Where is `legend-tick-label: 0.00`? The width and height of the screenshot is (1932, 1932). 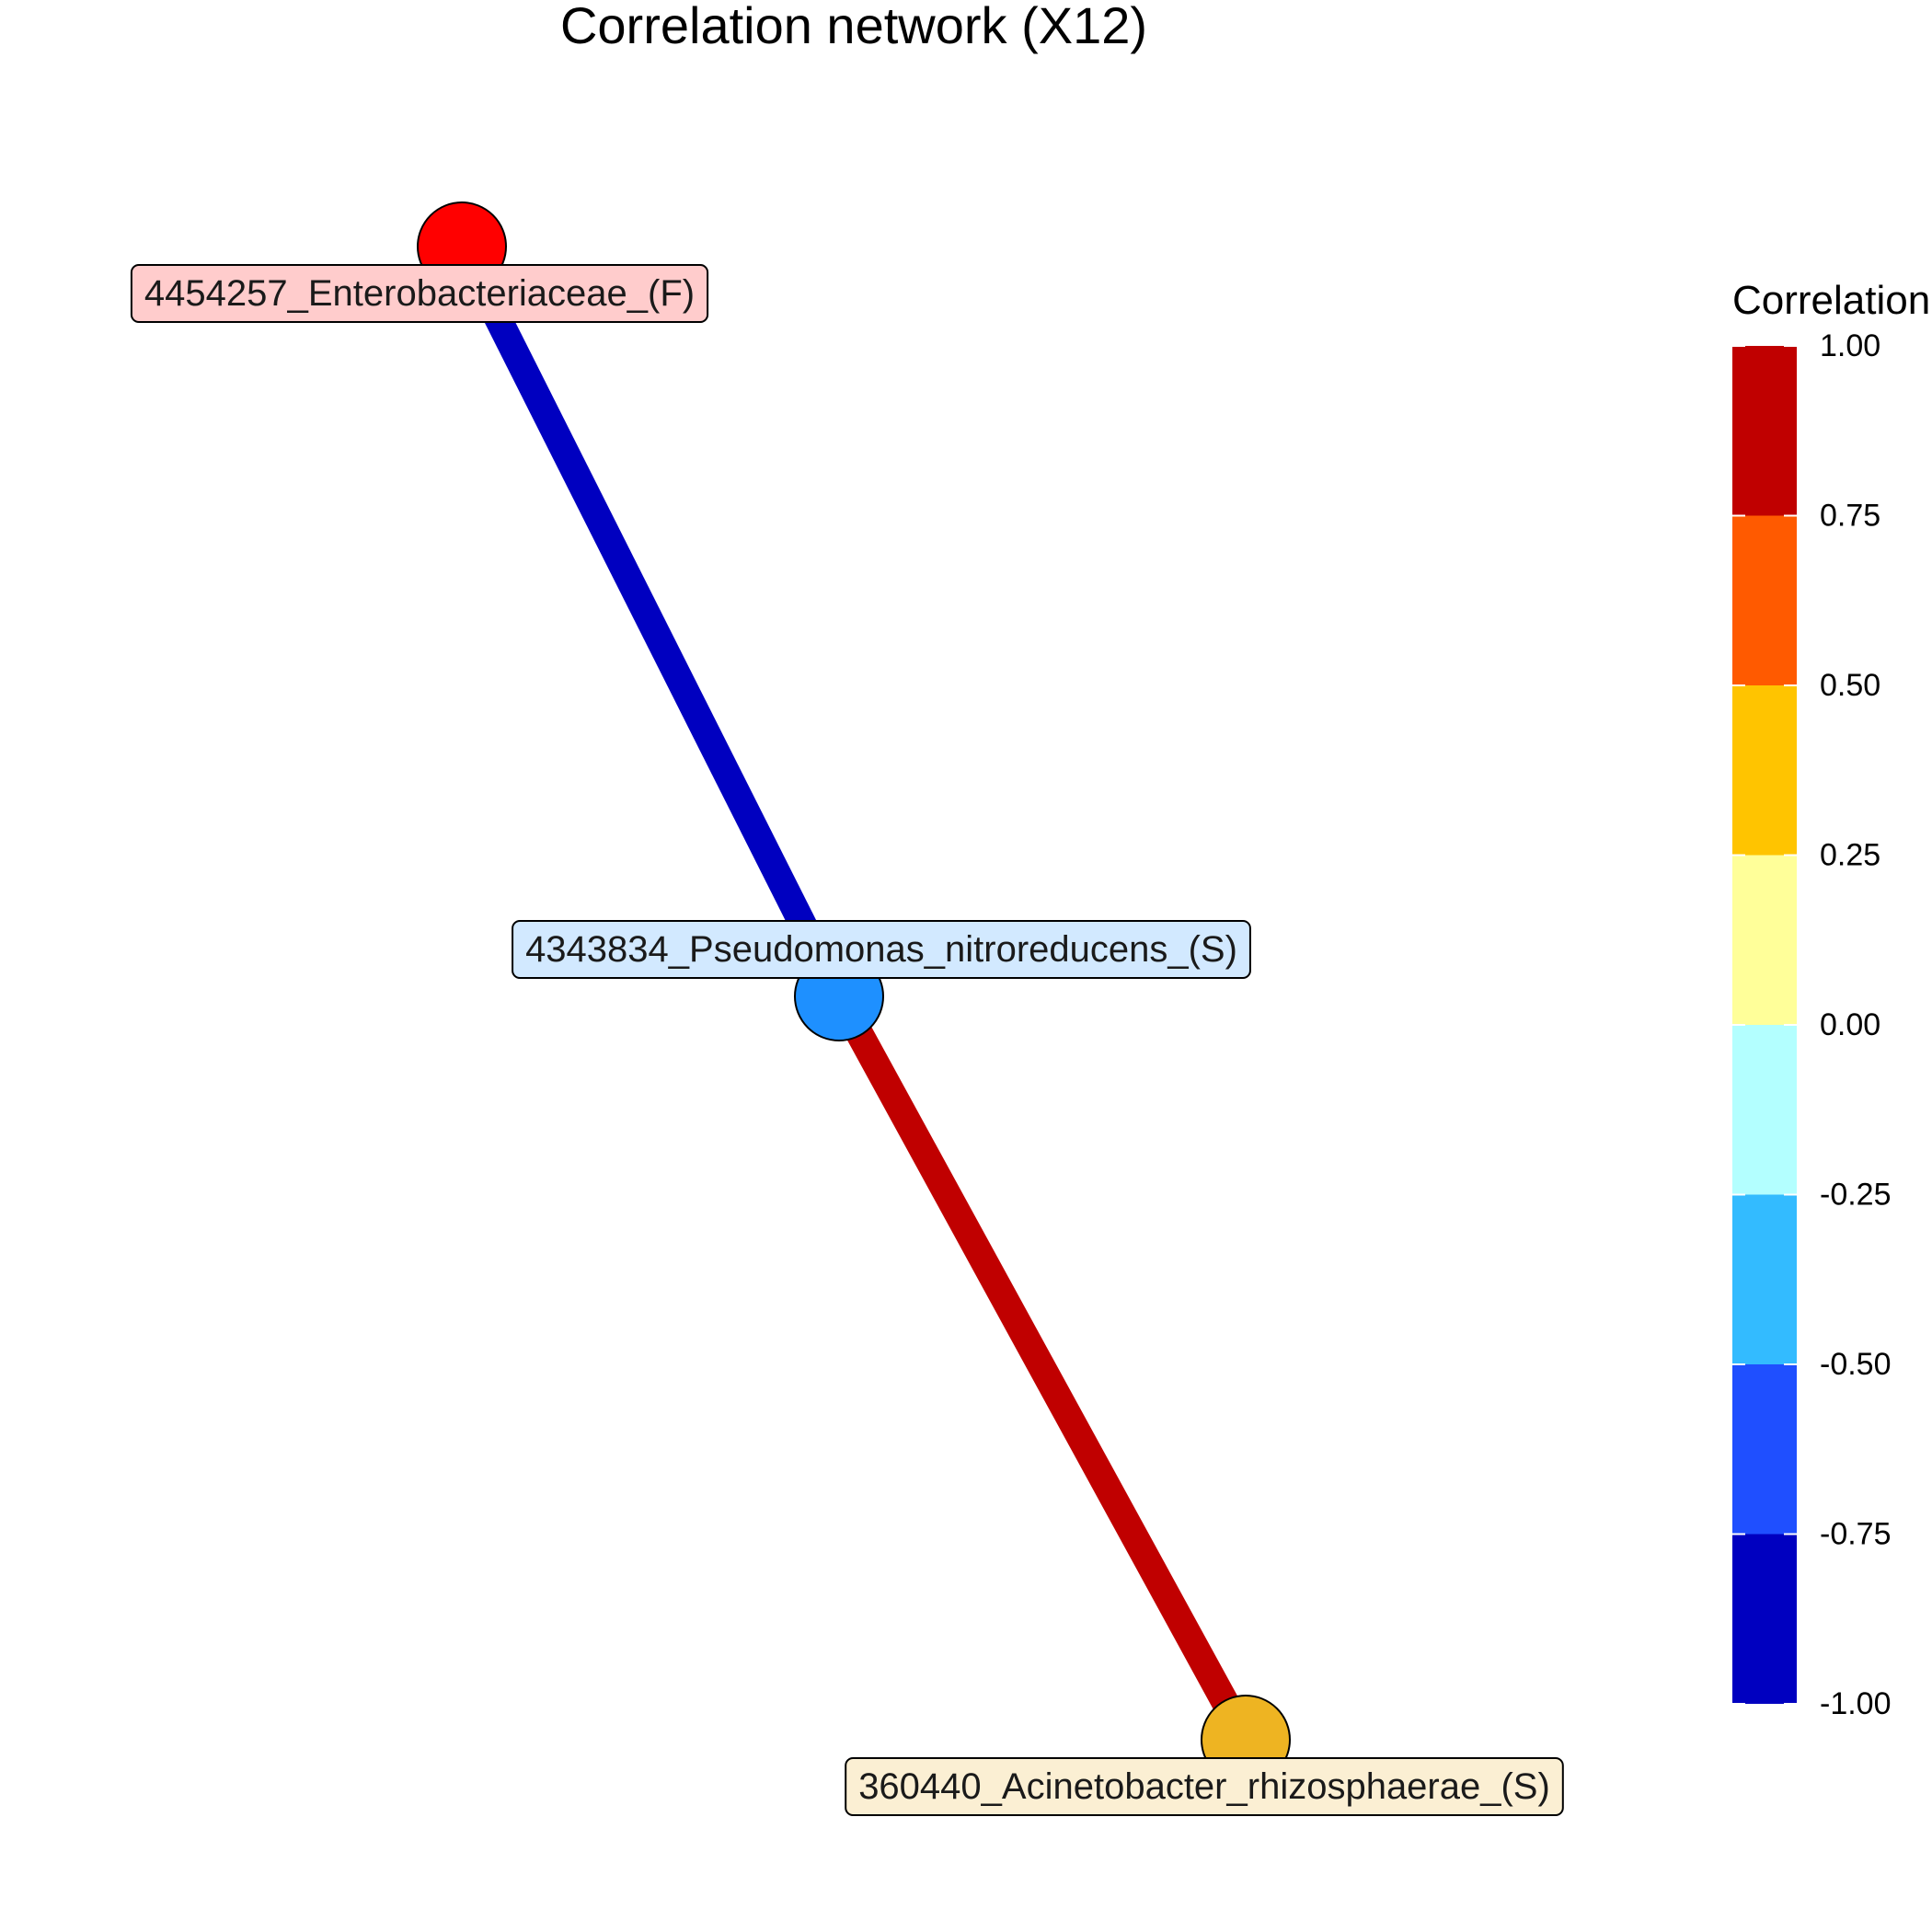 legend-tick-label: 0.00 is located at coordinates (1850, 1024).